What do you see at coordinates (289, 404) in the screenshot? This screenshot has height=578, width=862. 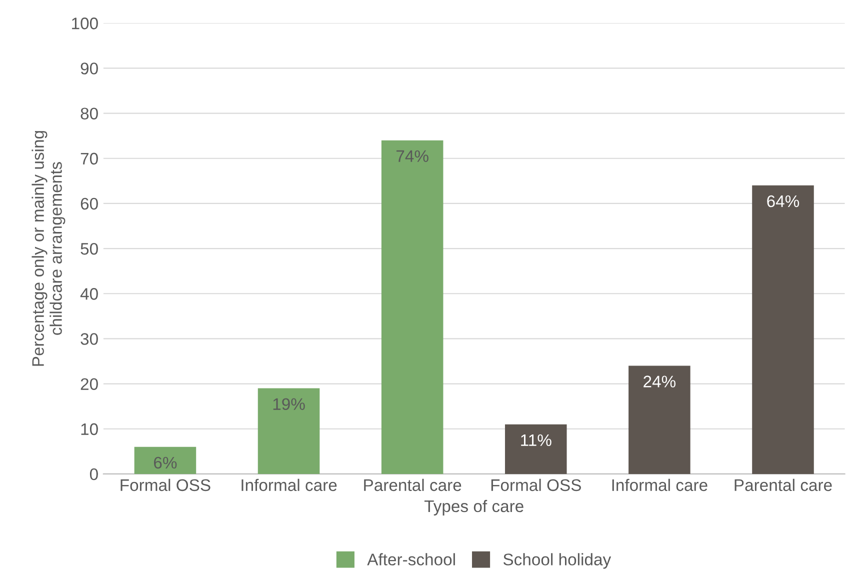 I see `data-label: 19%` at bounding box center [289, 404].